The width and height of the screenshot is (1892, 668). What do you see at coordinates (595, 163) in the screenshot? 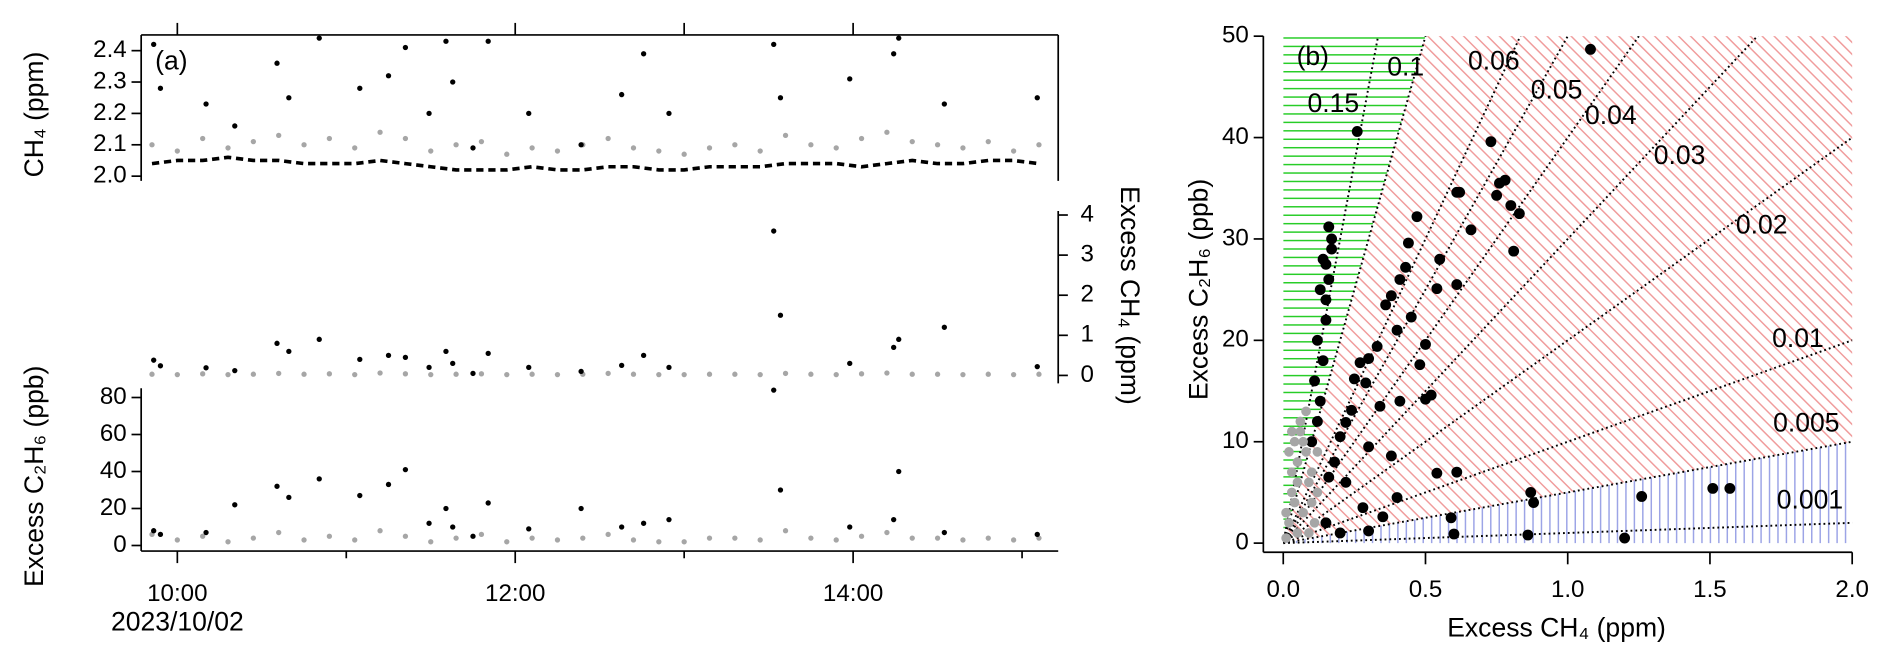
I see `baseline-line` at bounding box center [595, 163].